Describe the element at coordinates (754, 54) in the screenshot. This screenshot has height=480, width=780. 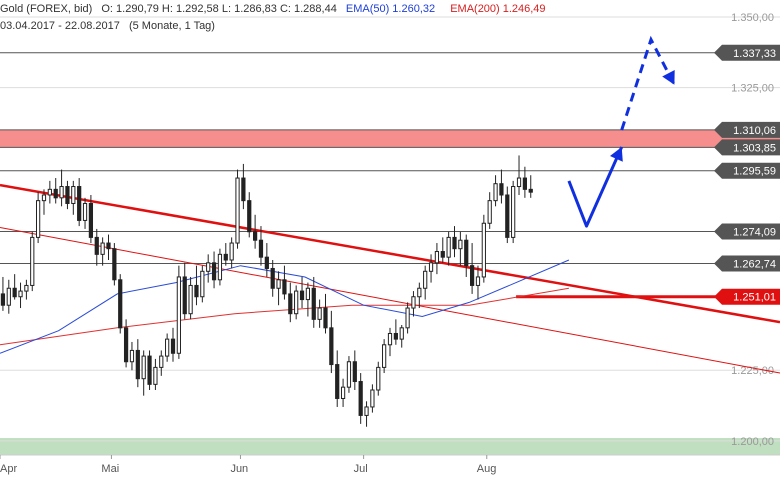
I see `price-label: 1.337,33` at that location.